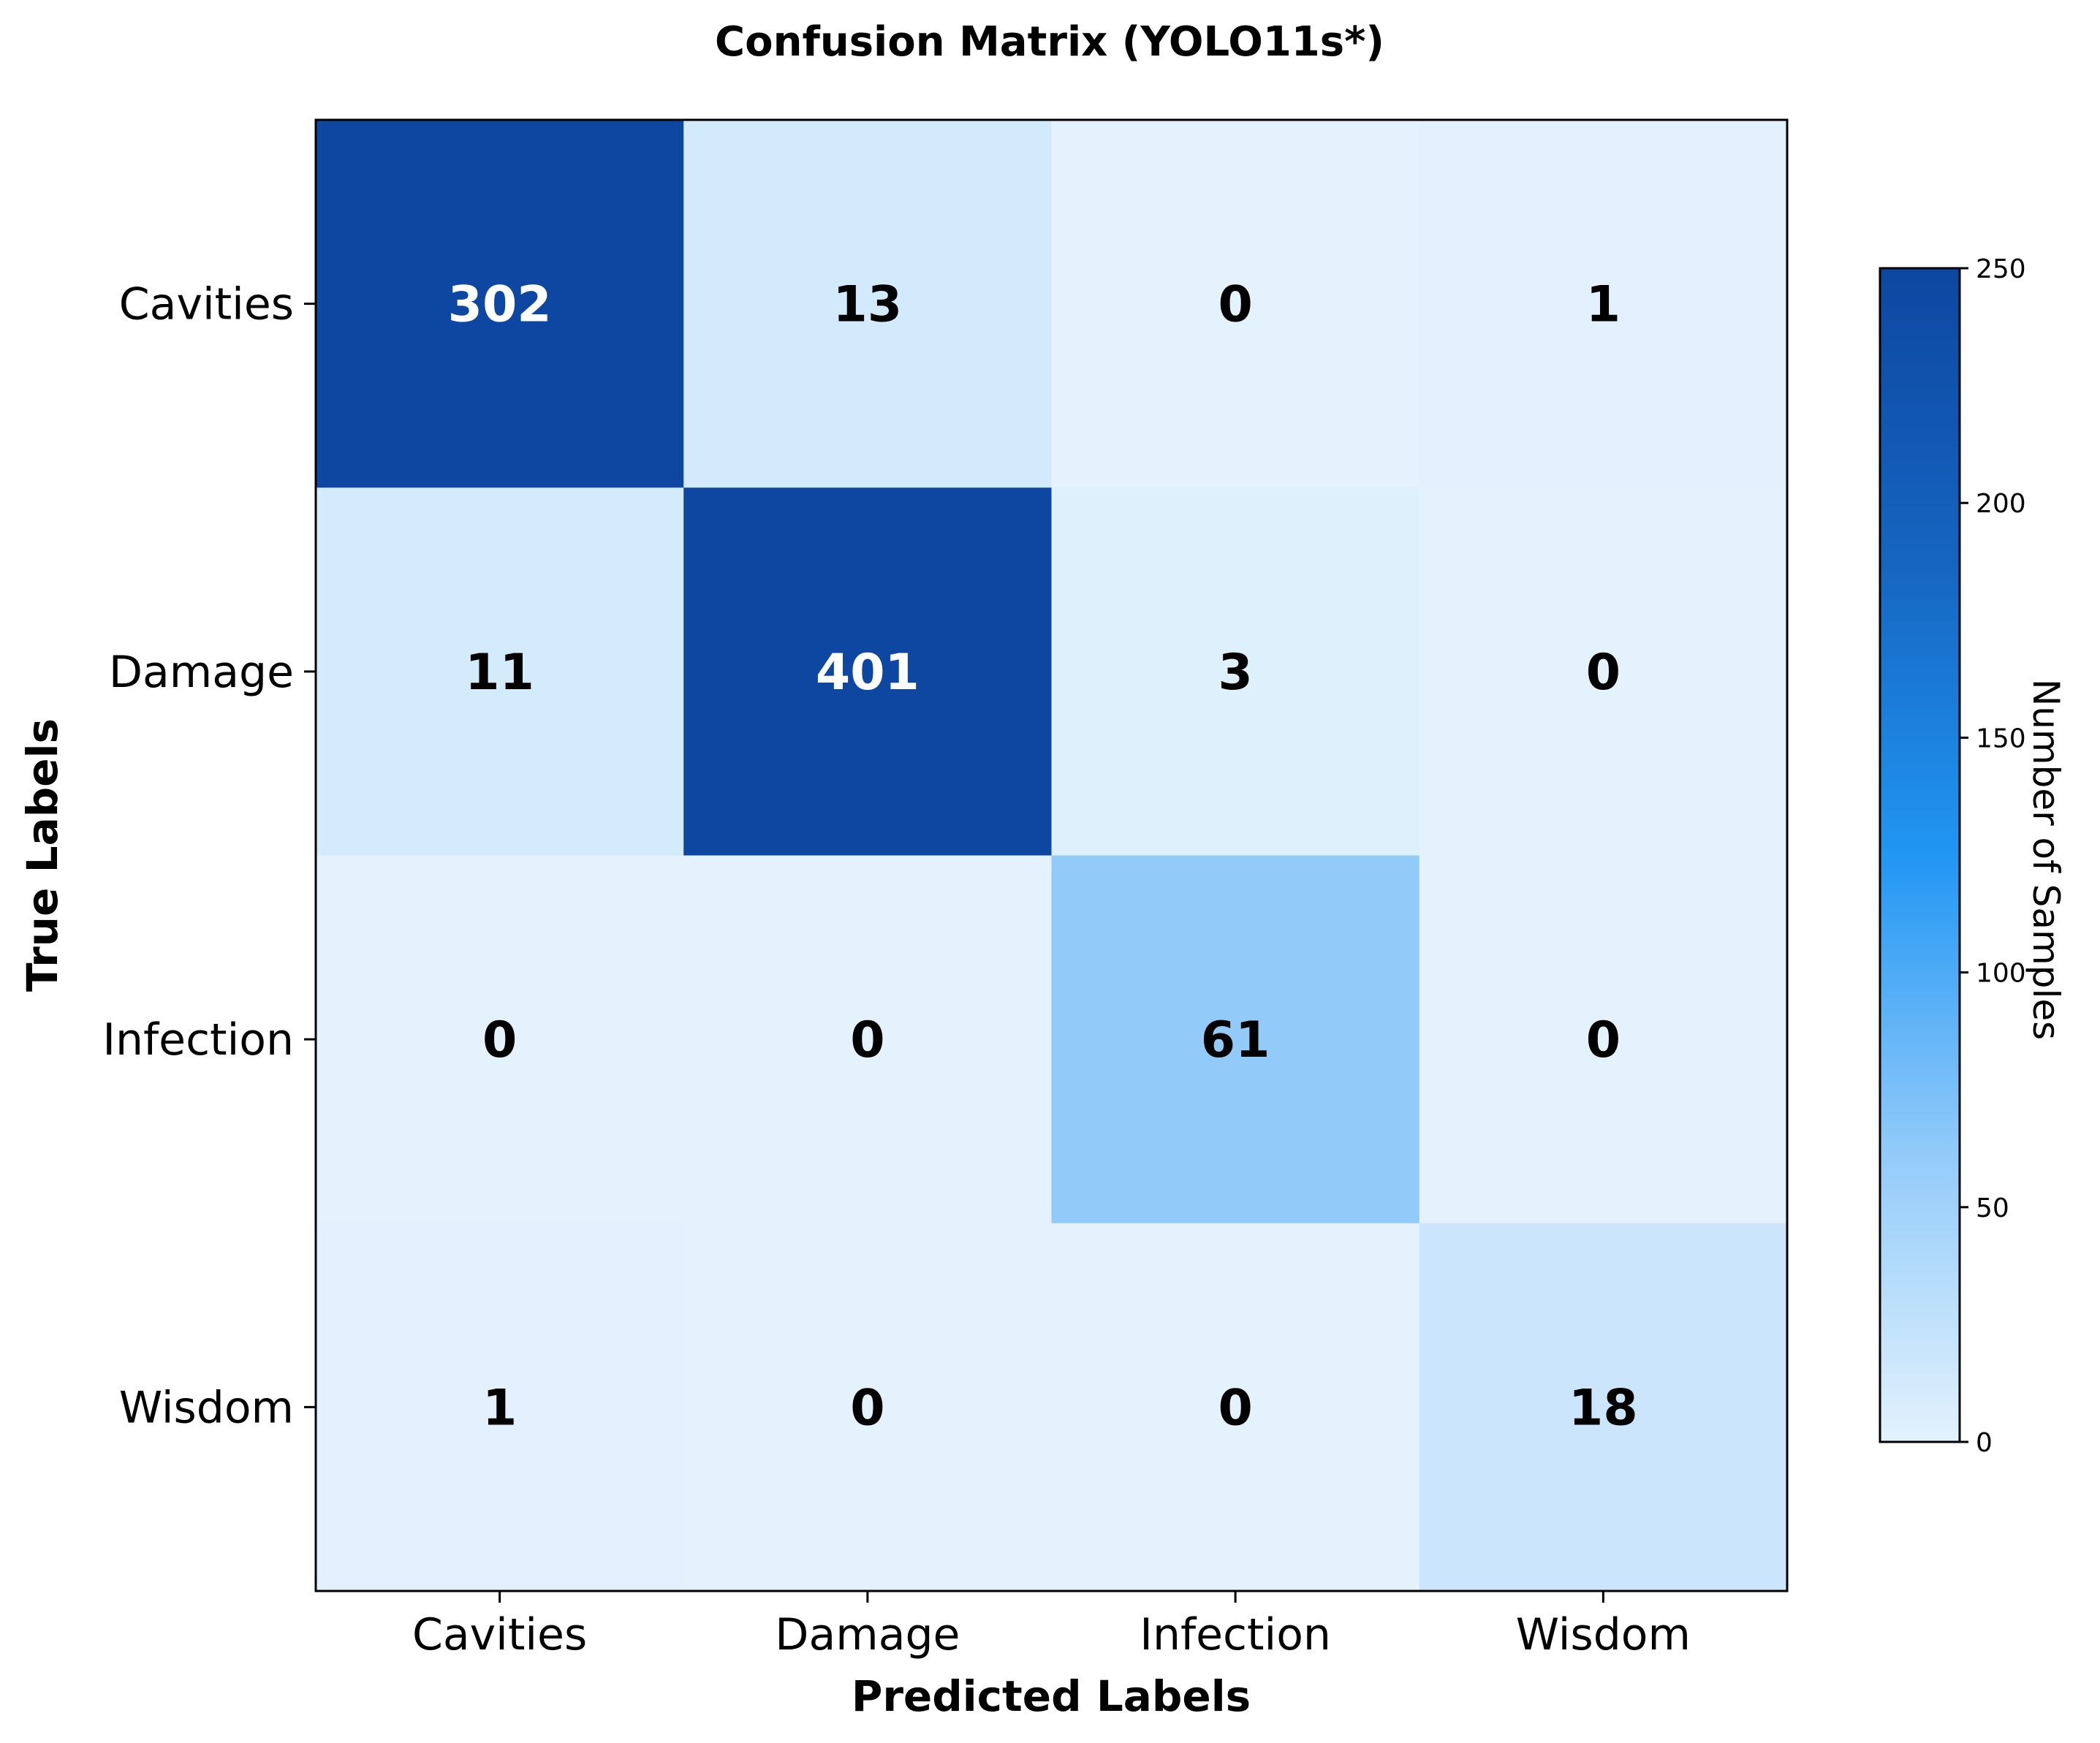 This screenshot has width=2100, height=1743. What do you see at coordinates (42, 855) in the screenshot?
I see `y-axis-label: True Labels` at bounding box center [42, 855].